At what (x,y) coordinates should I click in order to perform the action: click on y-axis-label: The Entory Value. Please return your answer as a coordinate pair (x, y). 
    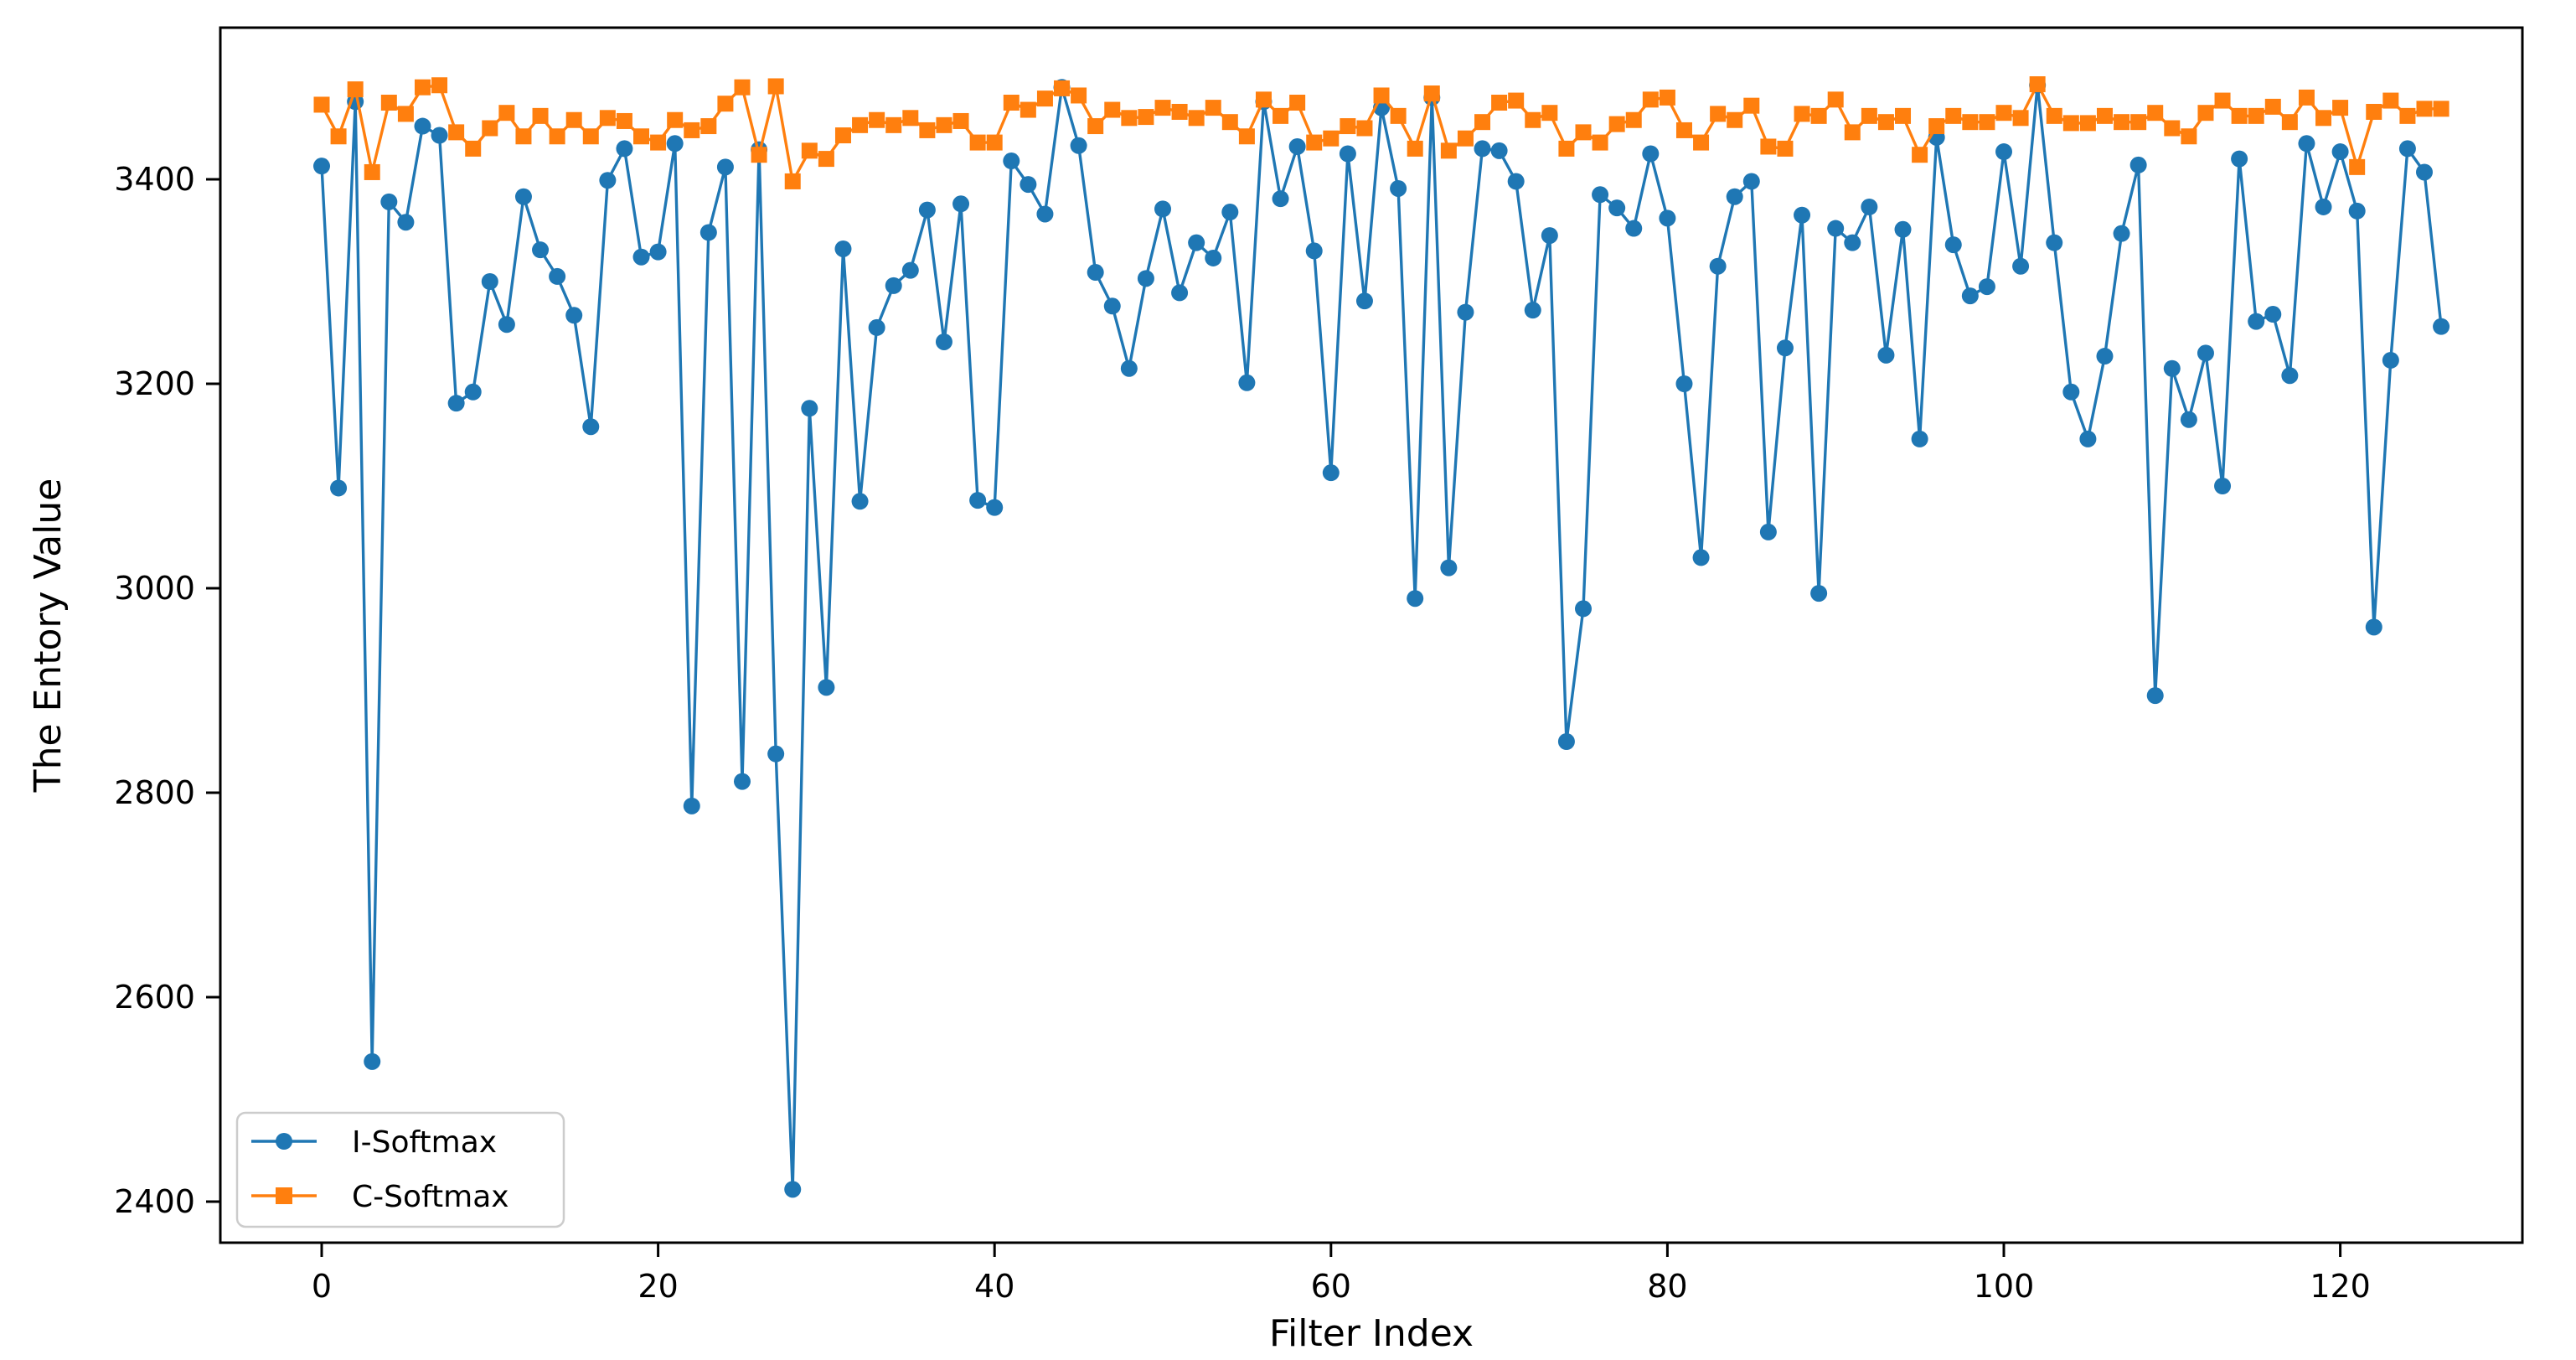
    Looking at the image, I should click on (48, 636).